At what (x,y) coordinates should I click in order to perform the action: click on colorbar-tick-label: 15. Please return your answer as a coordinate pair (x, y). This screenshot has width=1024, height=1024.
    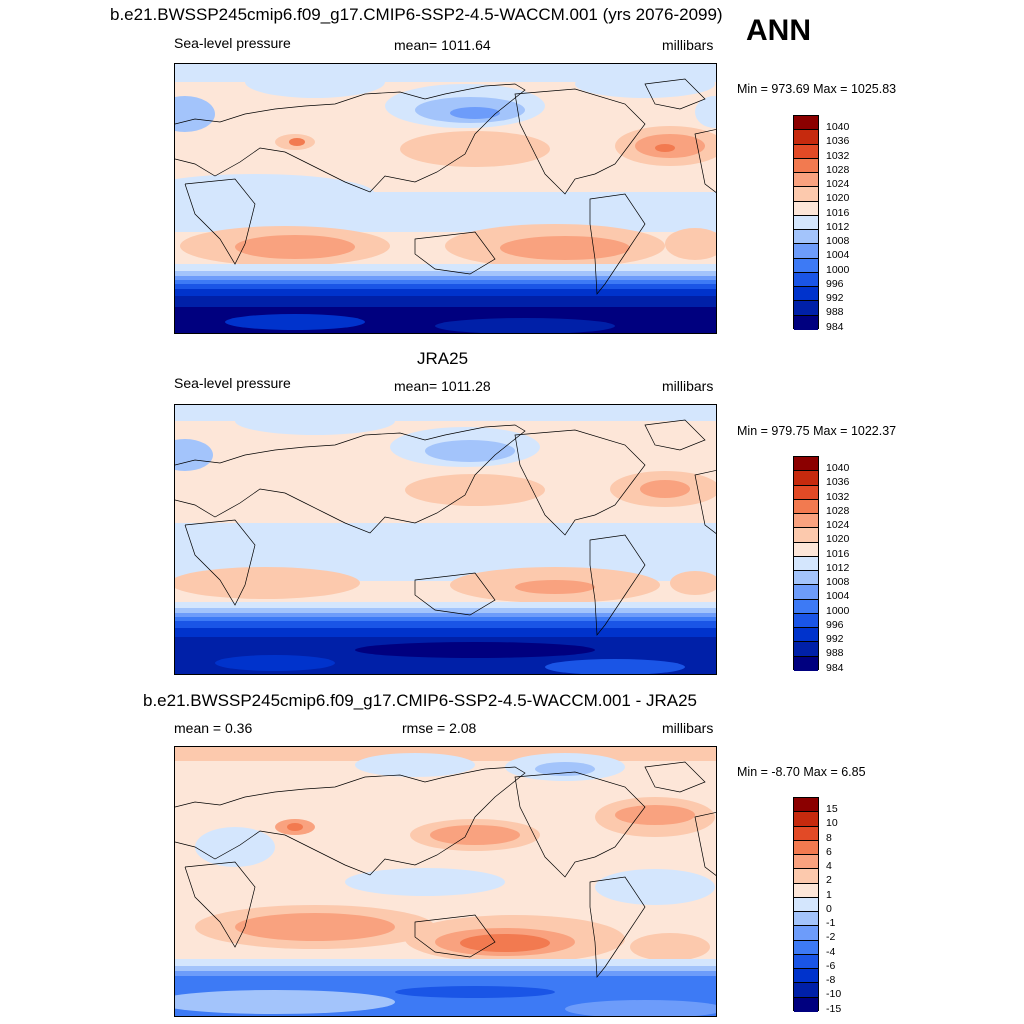
    Looking at the image, I should click on (832, 809).